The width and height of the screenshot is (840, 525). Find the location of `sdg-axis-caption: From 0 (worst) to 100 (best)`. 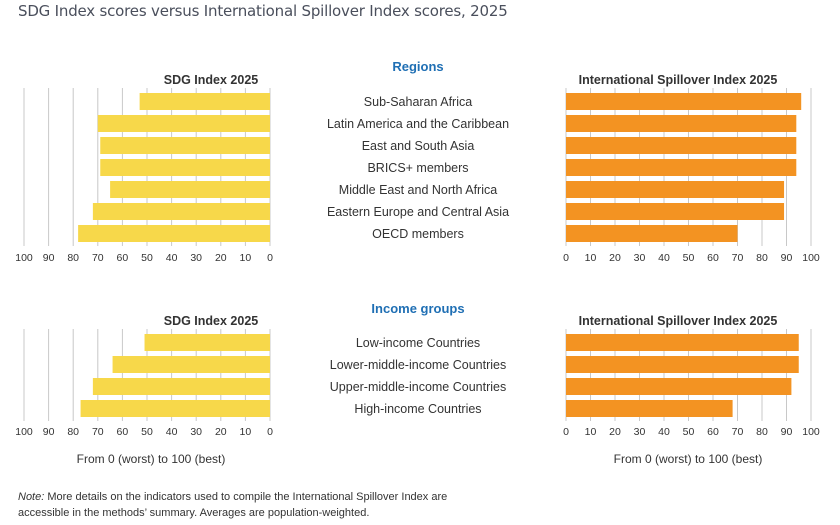

sdg-axis-caption: From 0 (worst) to 100 (best) is located at coordinates (151, 459).